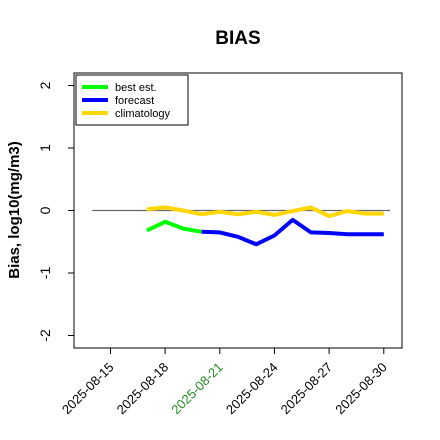 The image size is (440, 440). What do you see at coordinates (361, 389) in the screenshot?
I see `x-tick-label: 2025-08-30` at bounding box center [361, 389].